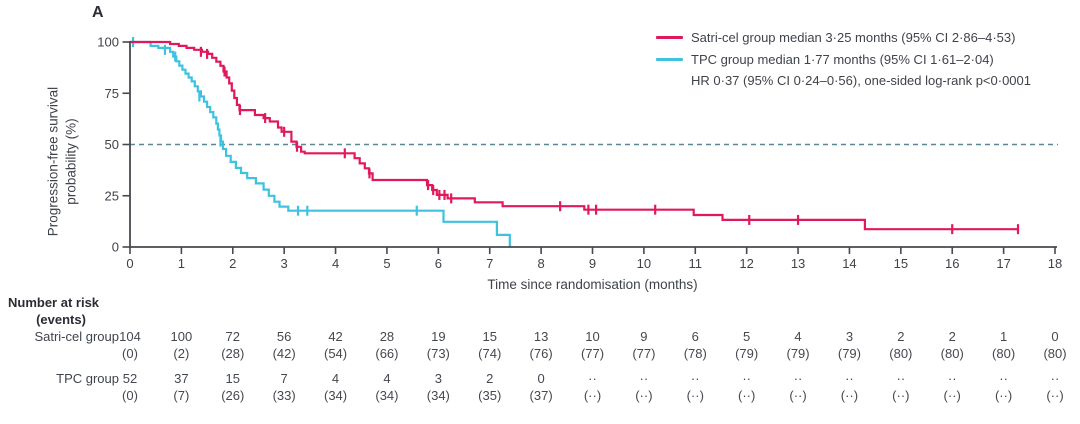 Image resolution: width=1080 pixels, height=424 pixels. Describe the element at coordinates (952, 263) in the screenshot. I see `x-tick-label: 16` at that location.